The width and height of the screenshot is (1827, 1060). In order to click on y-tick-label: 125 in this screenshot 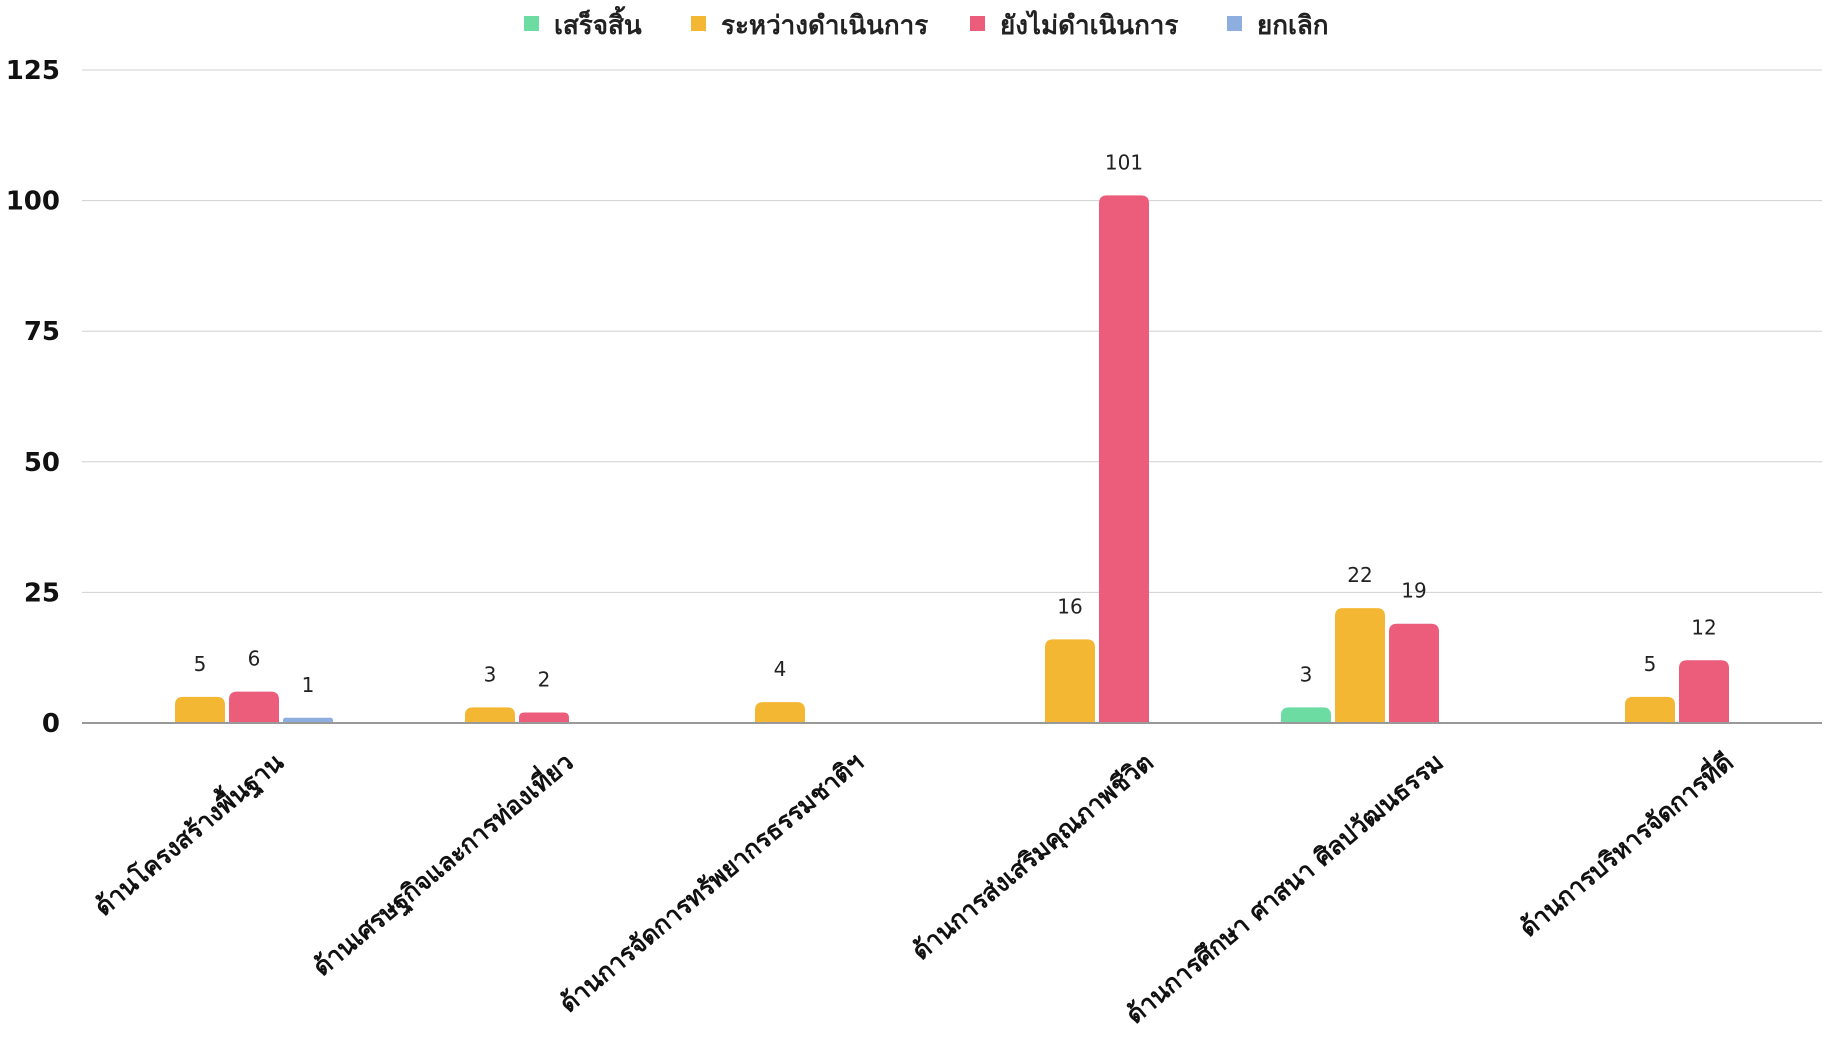, I will do `click(33, 71)`.